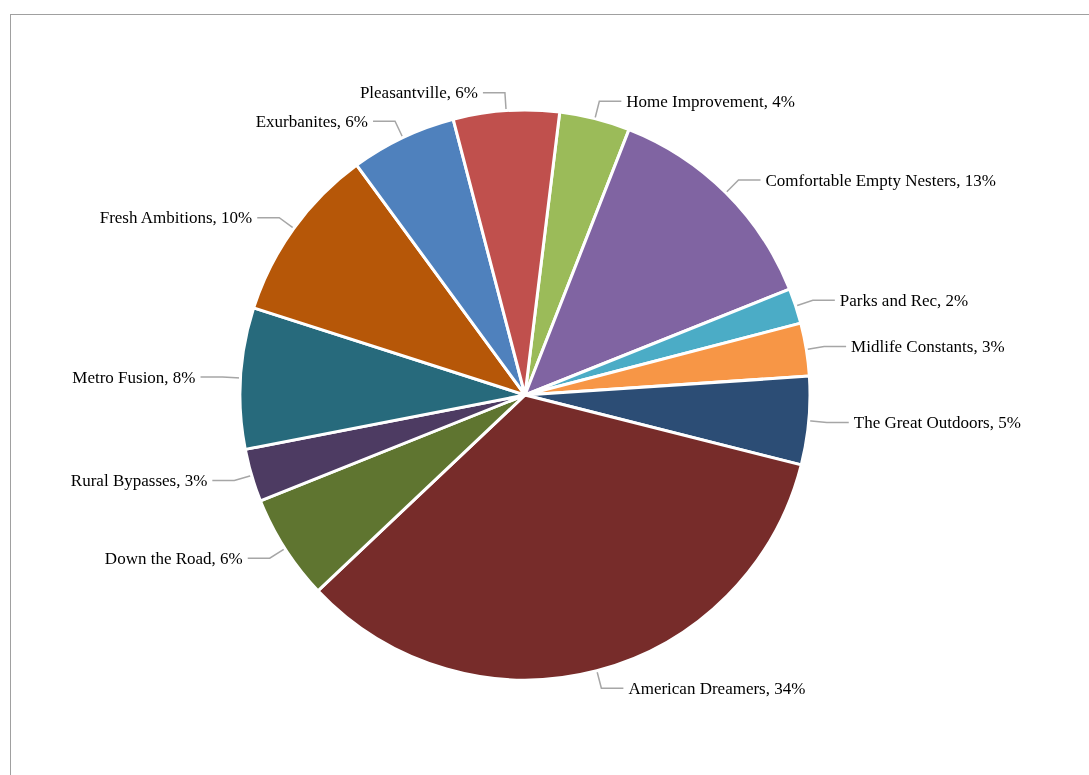 The width and height of the screenshot is (1089, 775). Describe the element at coordinates (139, 481) in the screenshot. I see `slice-label: Rural Bypasses, 3%` at that location.